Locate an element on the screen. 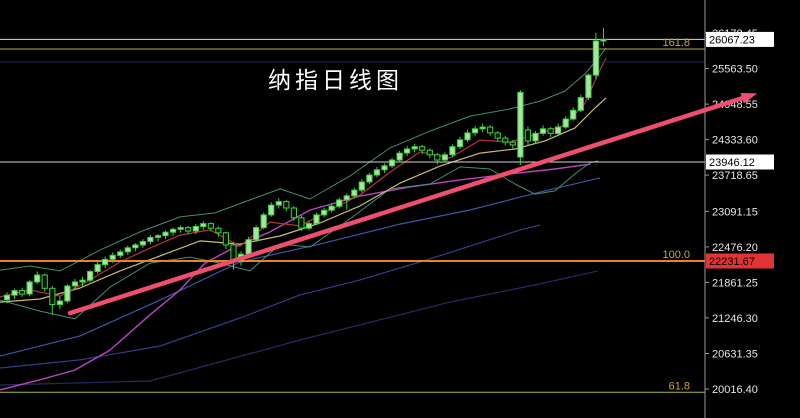  y-axis-price-label: 23718.65 is located at coordinates (735, 176).